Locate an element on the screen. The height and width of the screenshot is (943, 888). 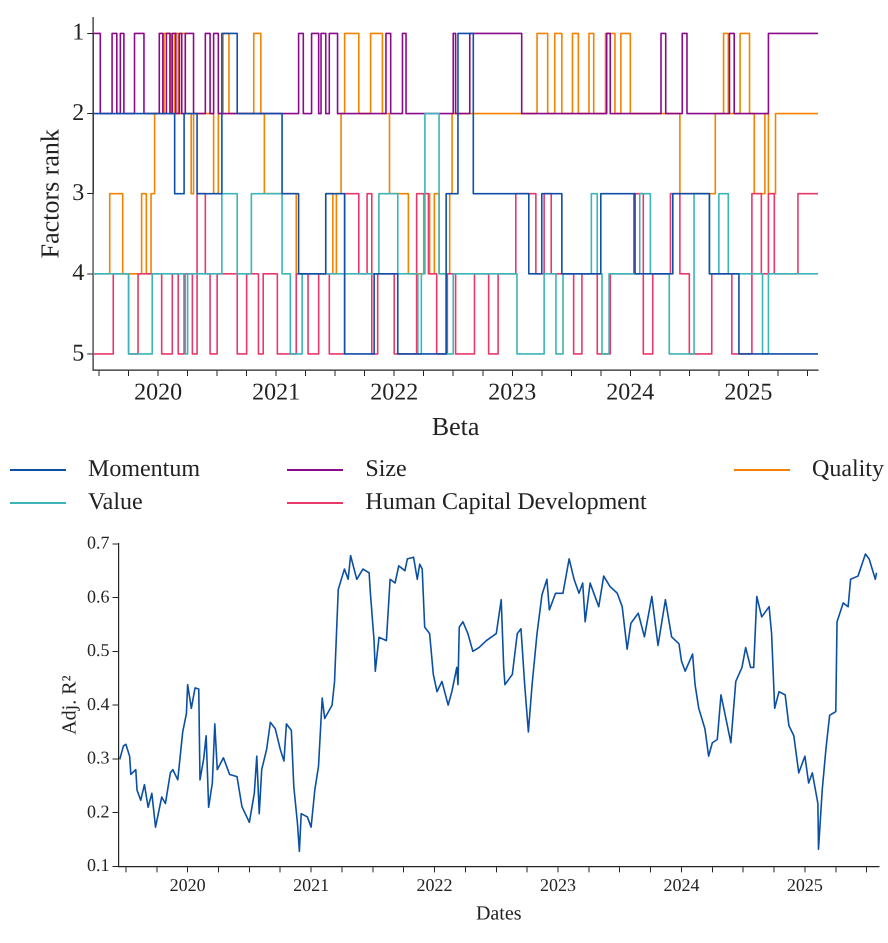
y-tick-label: 0.4 is located at coordinates (98, 704).